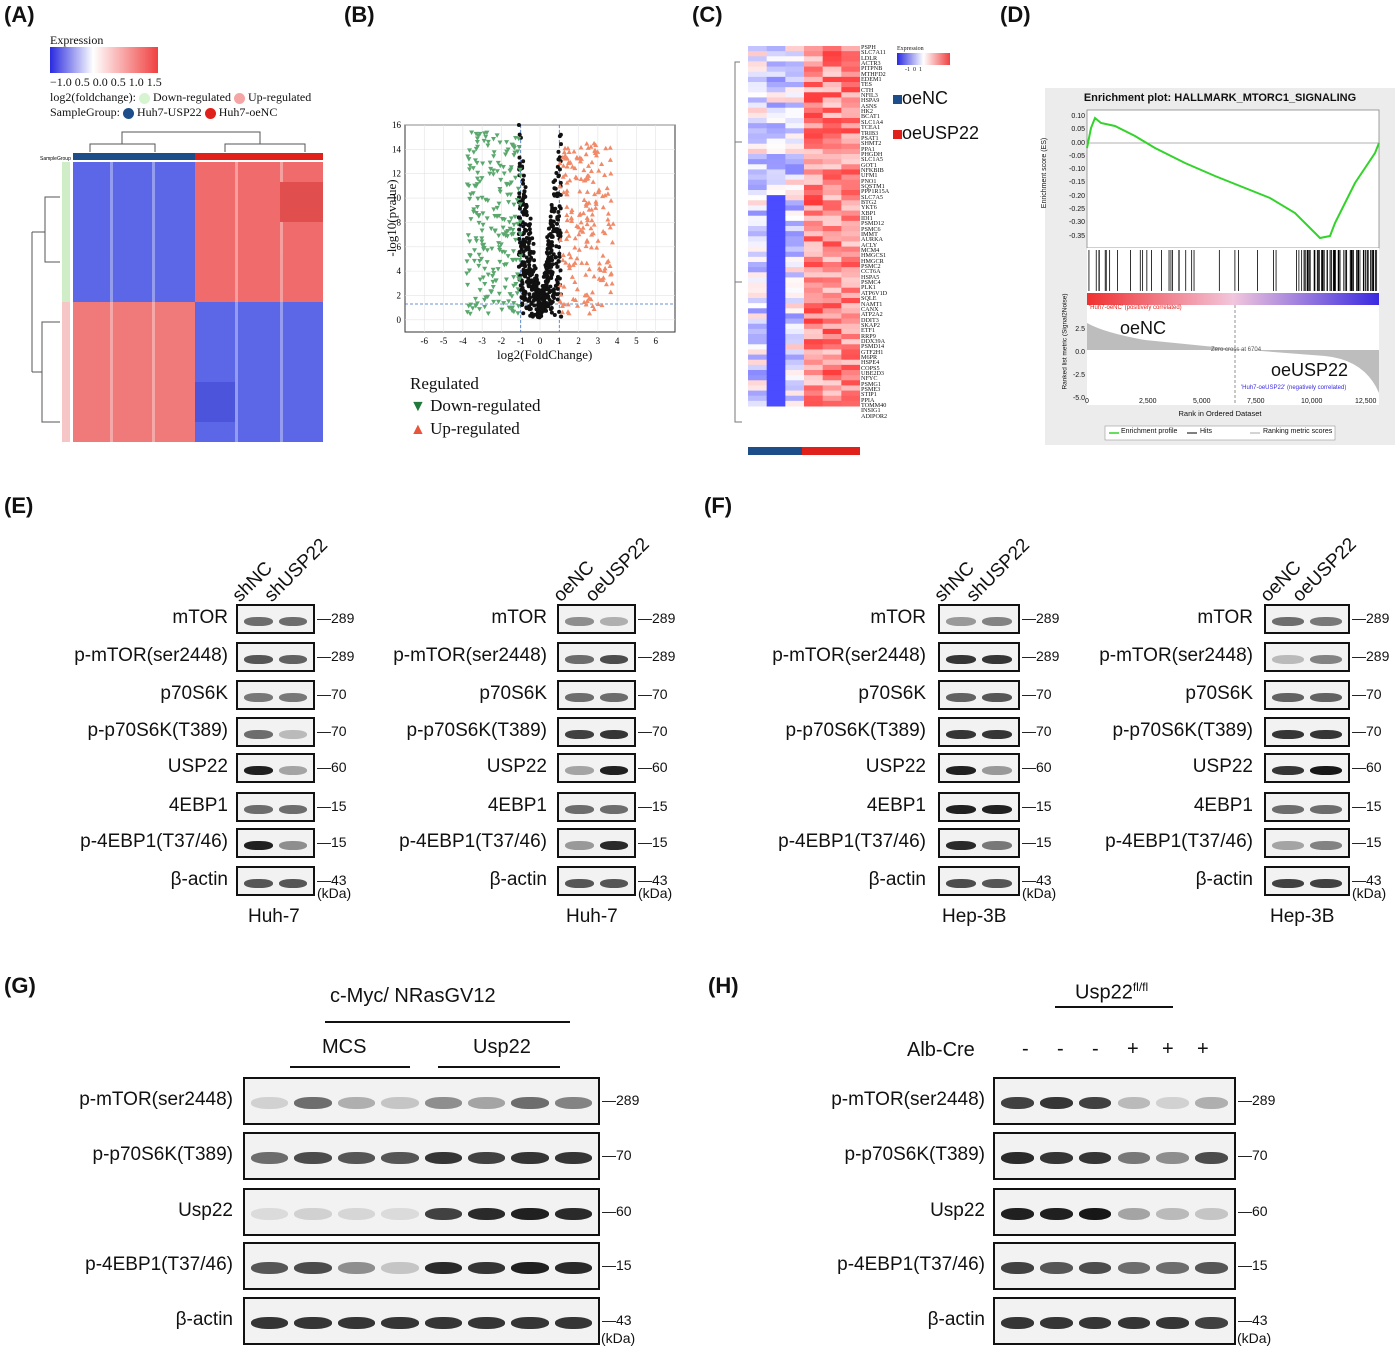 This screenshot has width=1400, height=1354. Describe the element at coordinates (869, 176) in the screenshot. I see `gene-label: UFM1` at that location.